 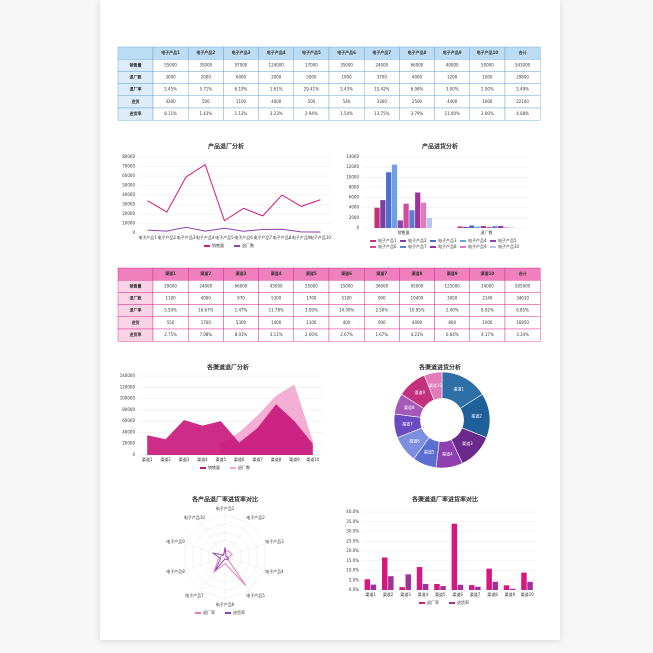 What do you see at coordinates (447, 246) in the screenshot?
I see `legend-label: 电子产品8` at bounding box center [447, 246].